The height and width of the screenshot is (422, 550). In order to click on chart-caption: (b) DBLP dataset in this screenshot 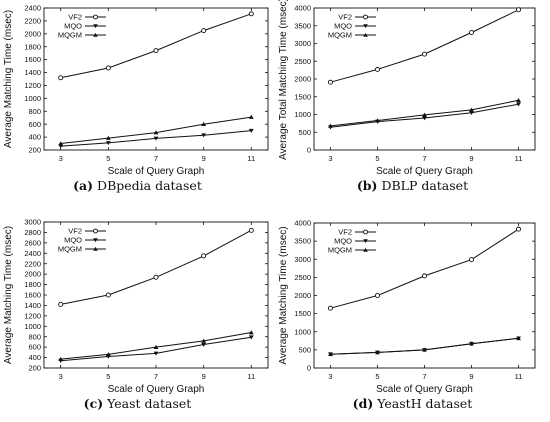, I will do `click(412, 185)`.